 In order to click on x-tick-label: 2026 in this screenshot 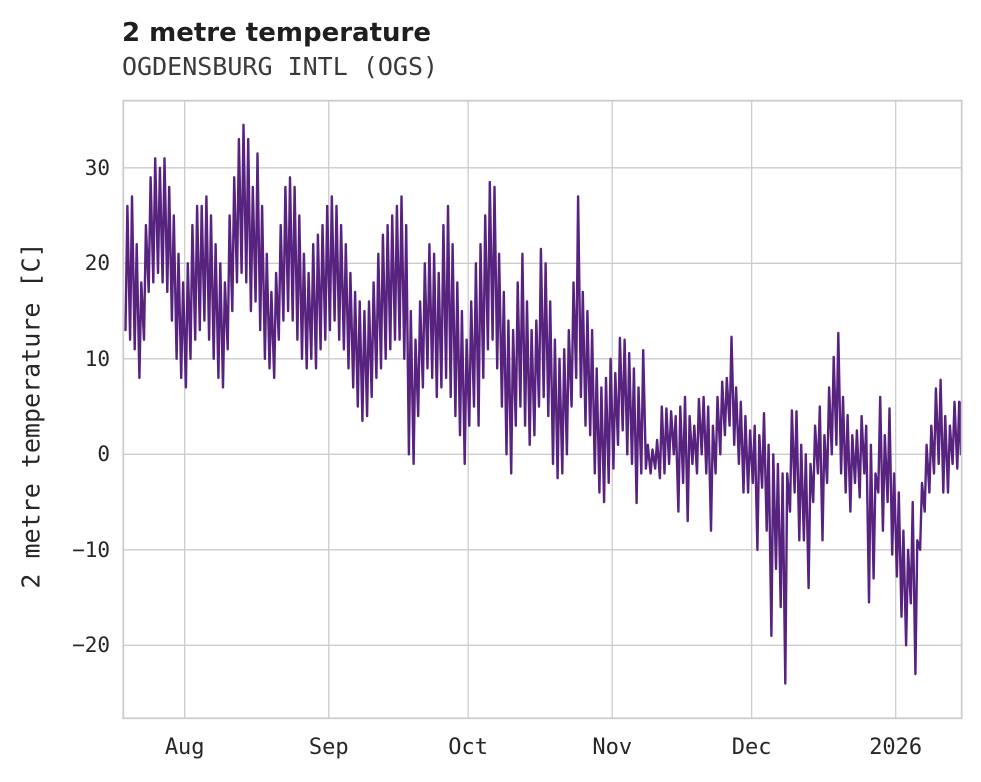, I will do `click(896, 747)`.